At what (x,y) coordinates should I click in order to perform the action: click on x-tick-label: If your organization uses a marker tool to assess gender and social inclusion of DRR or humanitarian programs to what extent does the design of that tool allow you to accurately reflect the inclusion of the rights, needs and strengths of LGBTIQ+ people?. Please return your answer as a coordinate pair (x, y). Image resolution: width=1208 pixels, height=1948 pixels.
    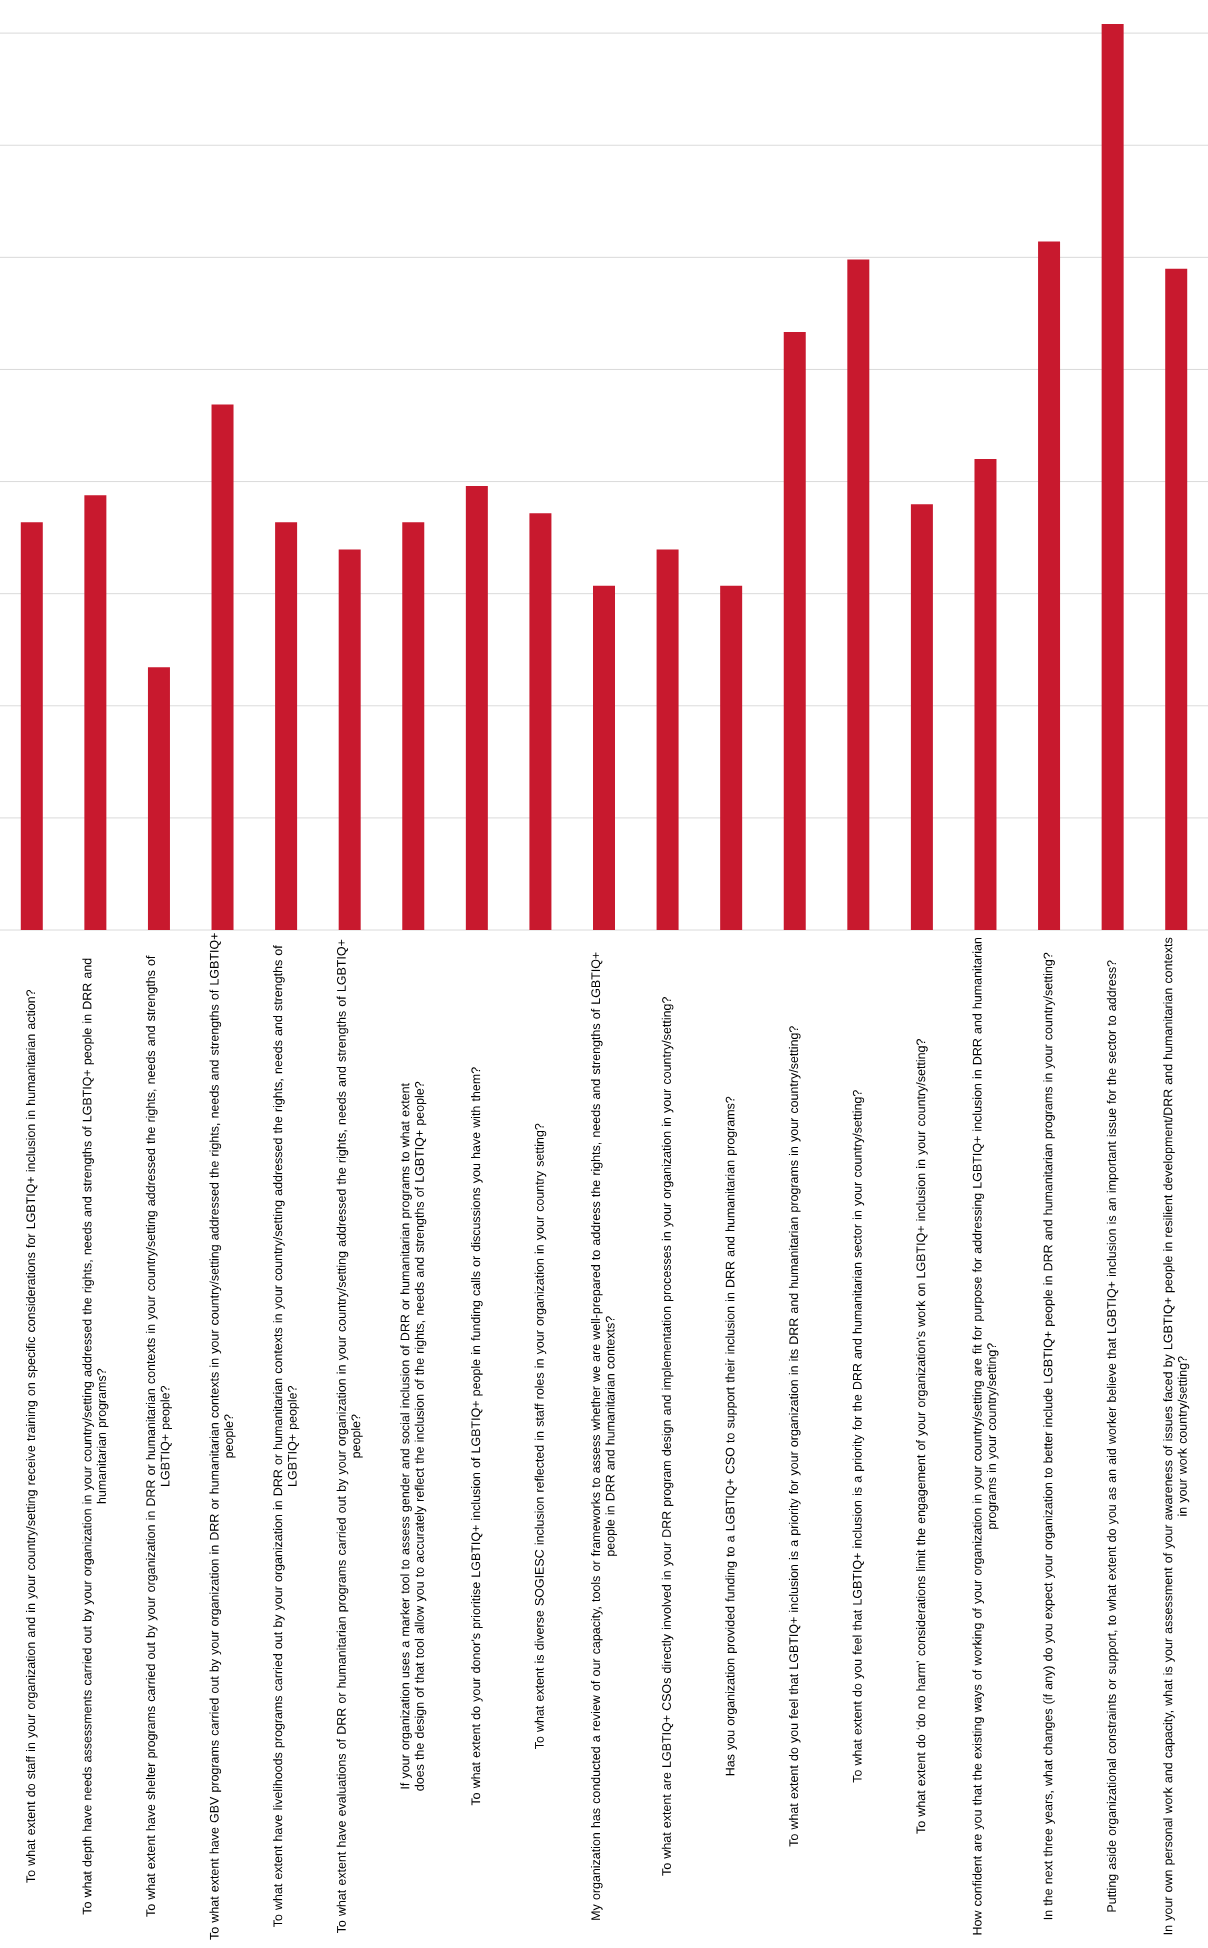
    Looking at the image, I should click on (413, 1436).